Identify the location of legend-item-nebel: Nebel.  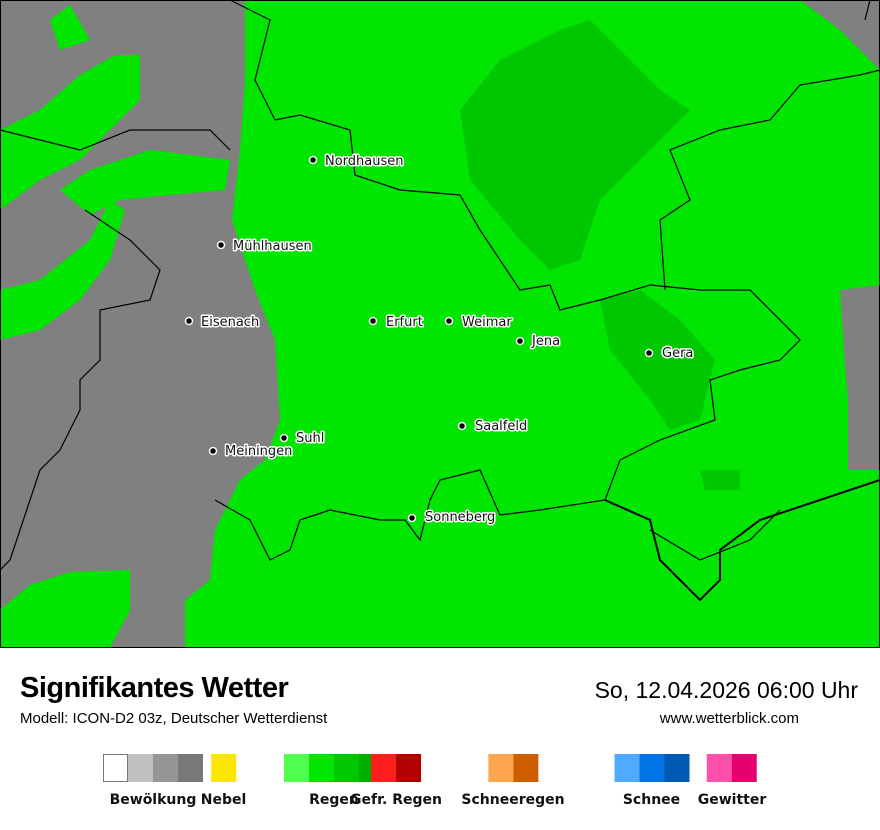
(223, 781).